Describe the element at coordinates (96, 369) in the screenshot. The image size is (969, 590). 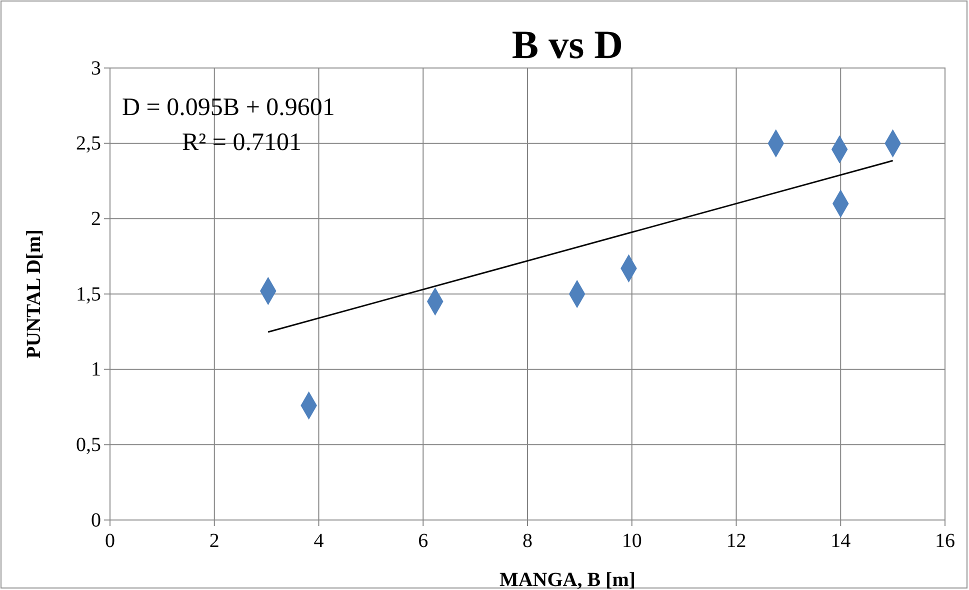
I see `y-tick-label: 1` at that location.